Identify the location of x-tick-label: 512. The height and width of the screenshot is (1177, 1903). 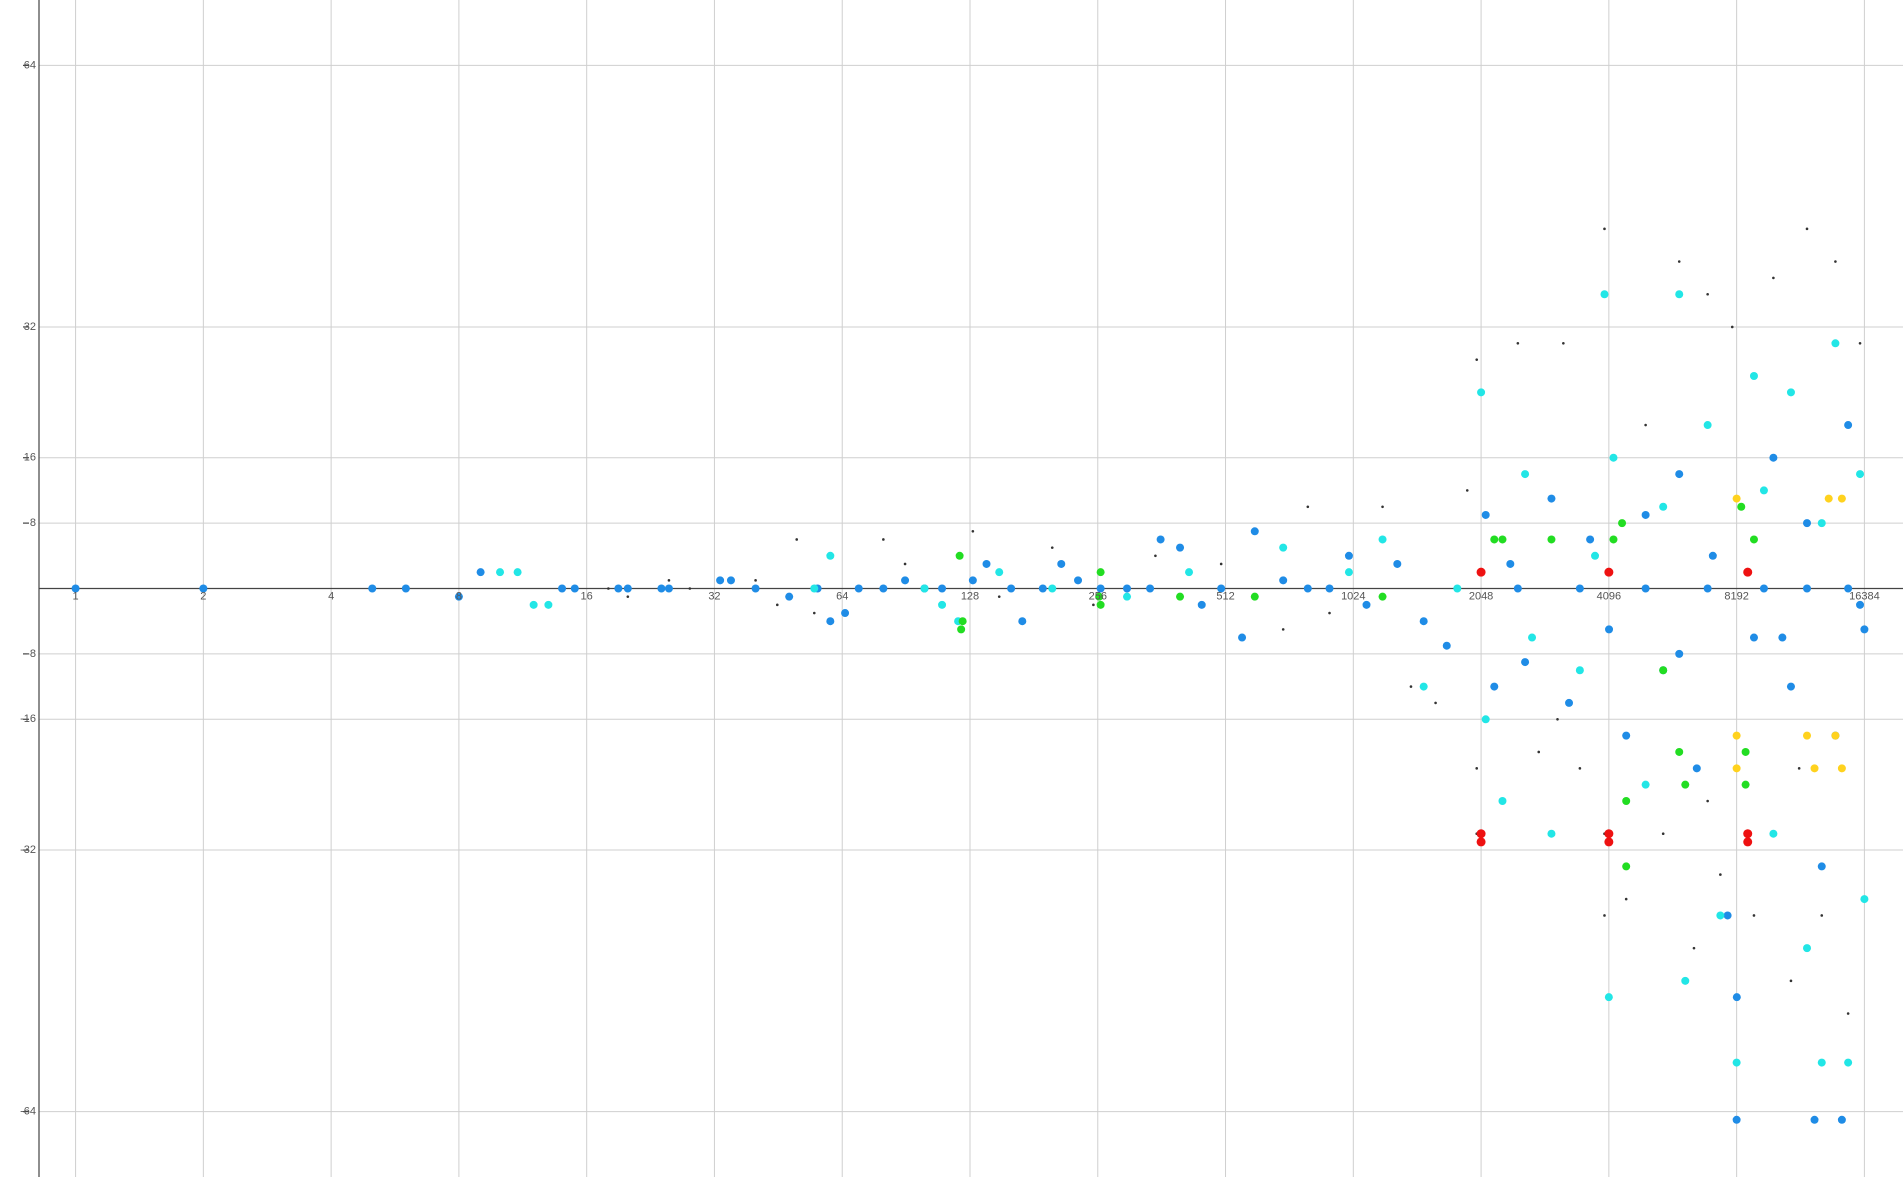
(1225, 596).